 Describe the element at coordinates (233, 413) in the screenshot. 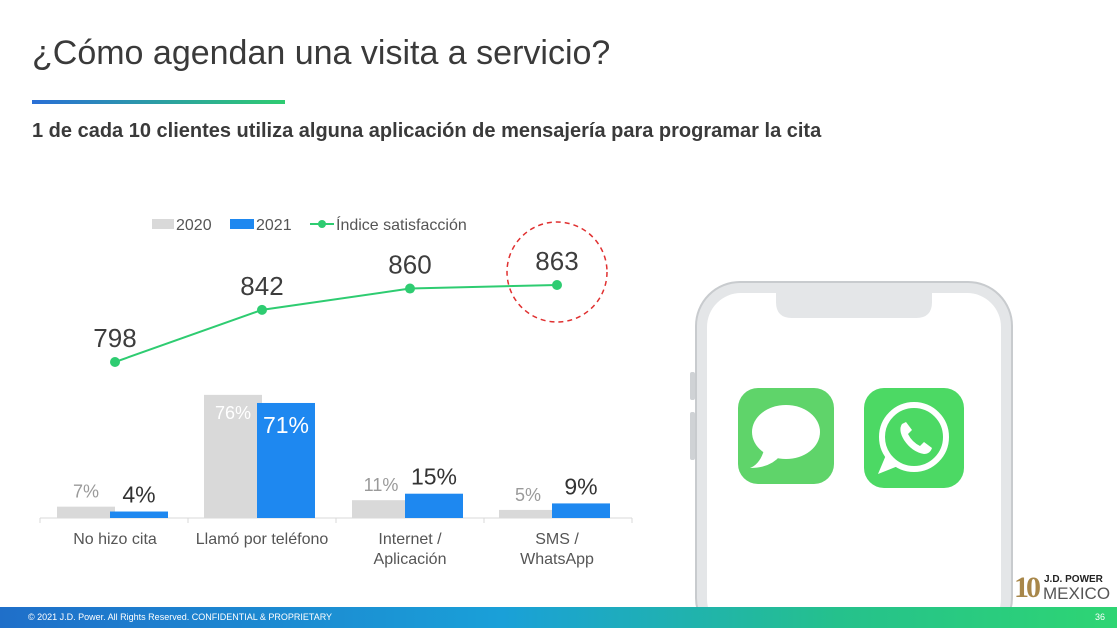

I see `data-label-2020: 76%` at that location.